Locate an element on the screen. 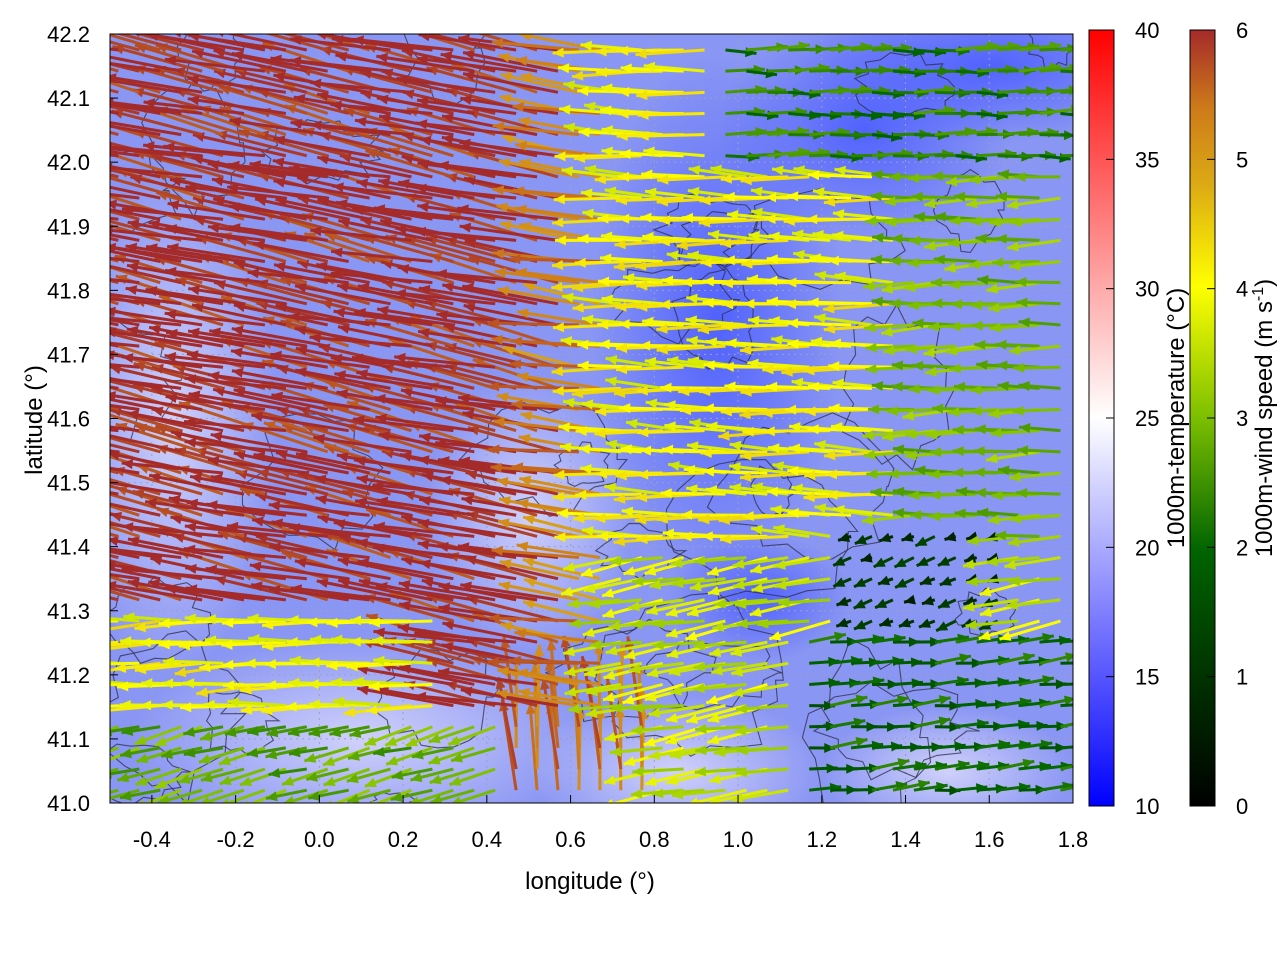 This screenshot has width=1280, height=960. colorbar-tick-label: 10 is located at coordinates (1147, 806).